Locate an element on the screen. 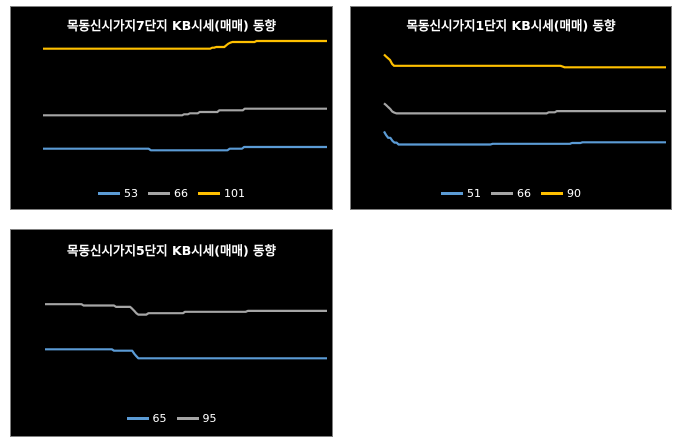  legend-label: 51 is located at coordinates (474, 193).